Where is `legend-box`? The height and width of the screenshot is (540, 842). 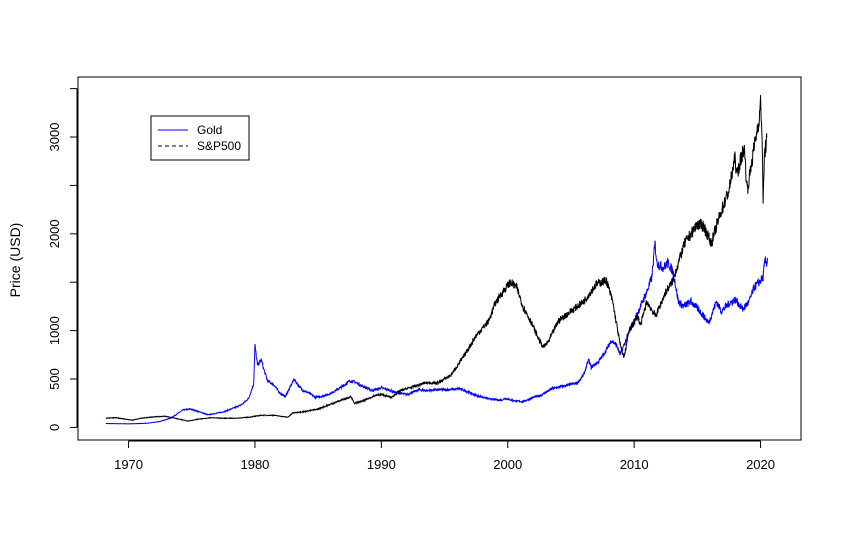
legend-box is located at coordinates (200, 138).